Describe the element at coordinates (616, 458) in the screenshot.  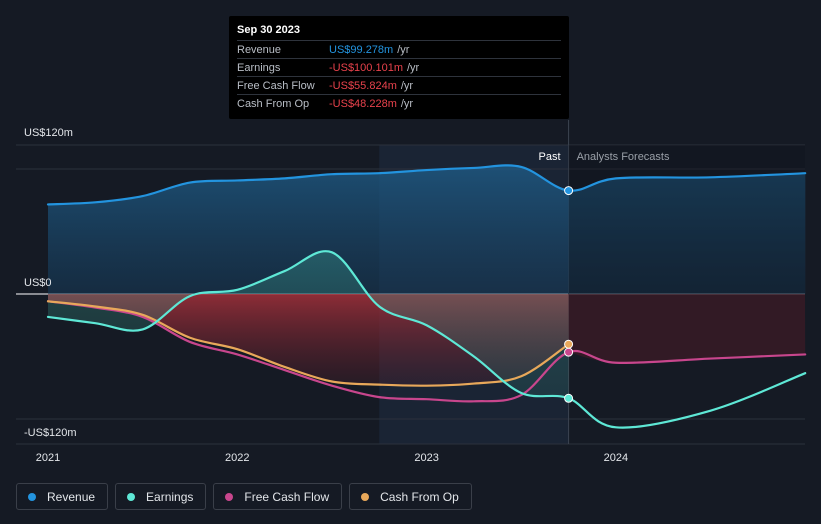
I see `x-tick-label: 2024` at that location.